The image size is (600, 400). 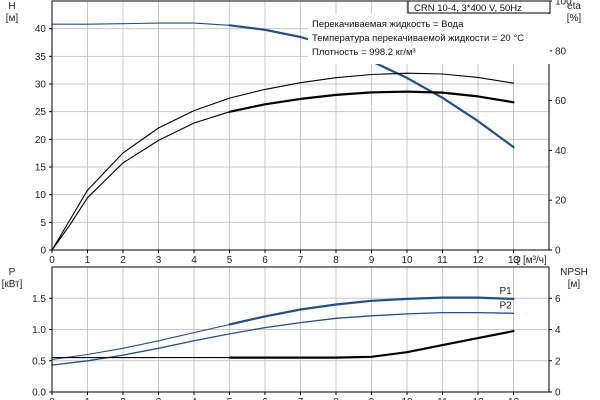 What do you see at coordinates (558, 361) in the screenshot?
I see `bottom-right-tick-label-2: 2` at bounding box center [558, 361].